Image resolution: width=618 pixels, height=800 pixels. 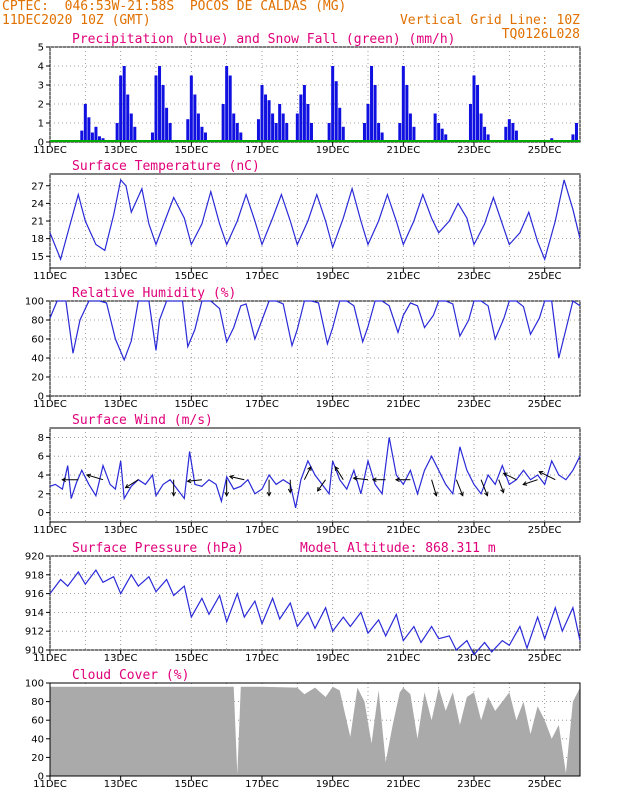 I want to click on panel-title: Surface Pressure (hPa), so click(x=158, y=548).